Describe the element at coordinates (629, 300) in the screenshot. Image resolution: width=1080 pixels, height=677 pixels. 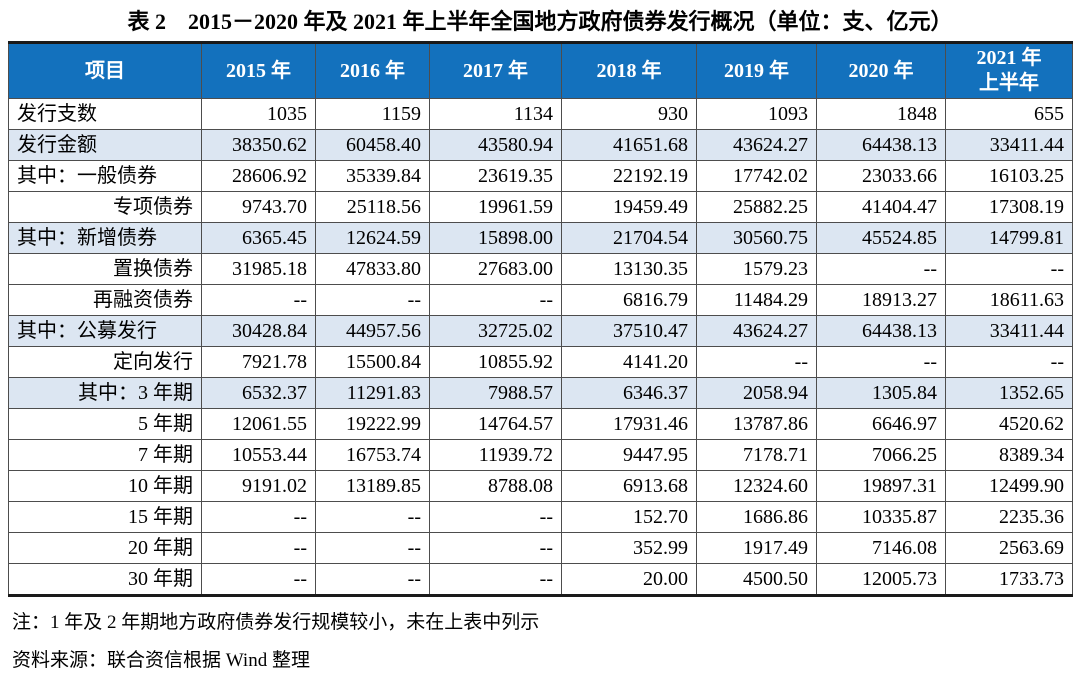
I see `value-cell: 6816.79` at that location.